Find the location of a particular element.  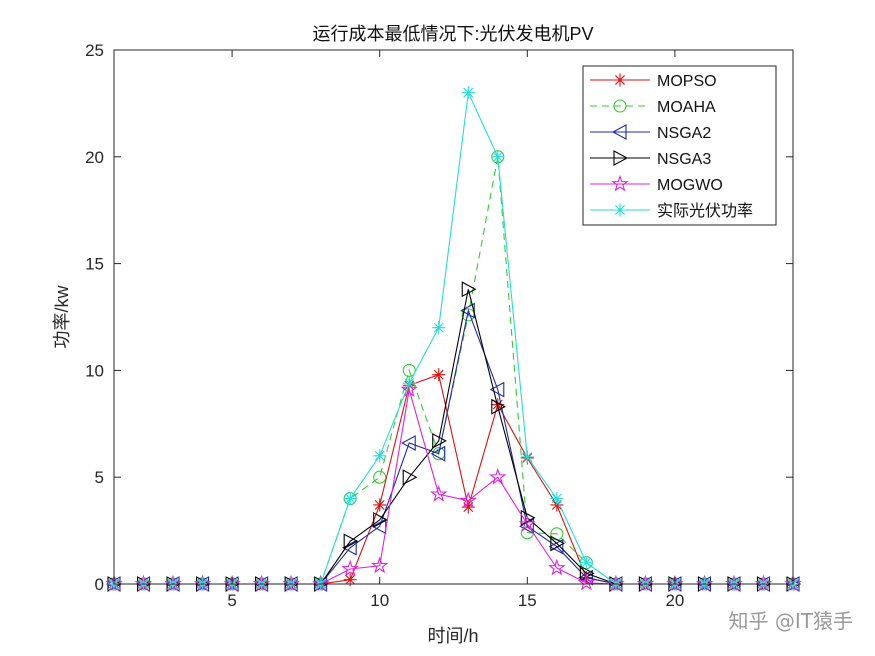

y-tick-label: 20 is located at coordinates (94, 157).